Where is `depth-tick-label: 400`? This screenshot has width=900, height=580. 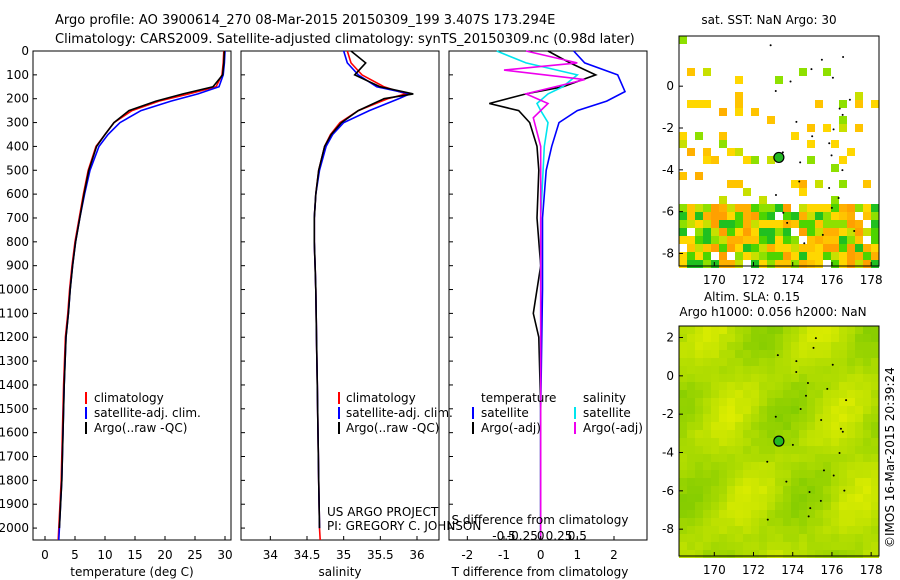 depth-tick-label: 400 is located at coordinates (17, 146).